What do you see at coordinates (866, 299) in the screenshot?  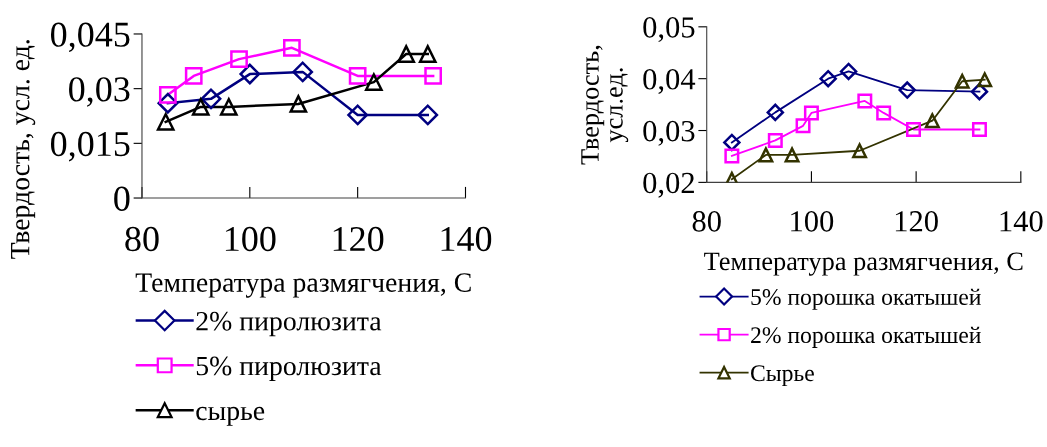 I see `legend-label: 5% порошка окатышей` at bounding box center [866, 299].